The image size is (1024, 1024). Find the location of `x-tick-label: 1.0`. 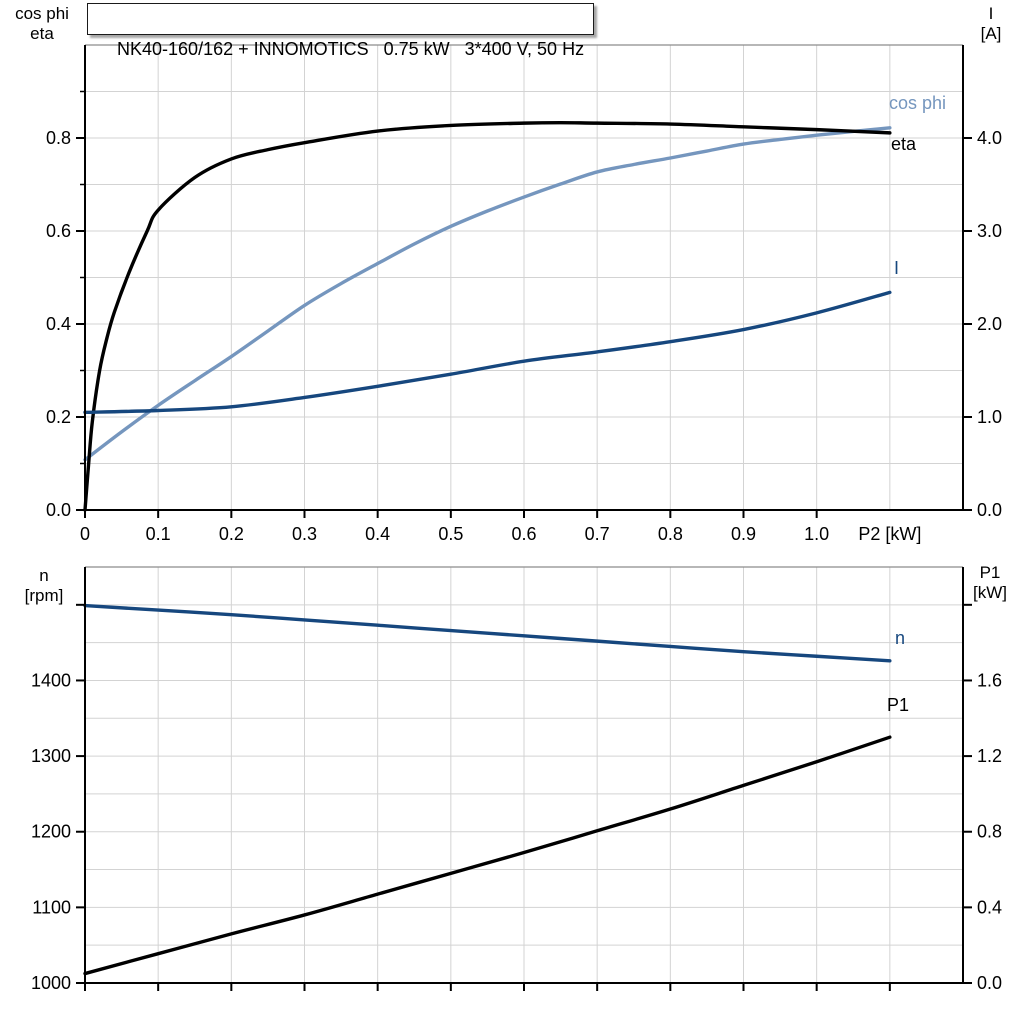

x-tick-label: 1.0 is located at coordinates (816, 534).